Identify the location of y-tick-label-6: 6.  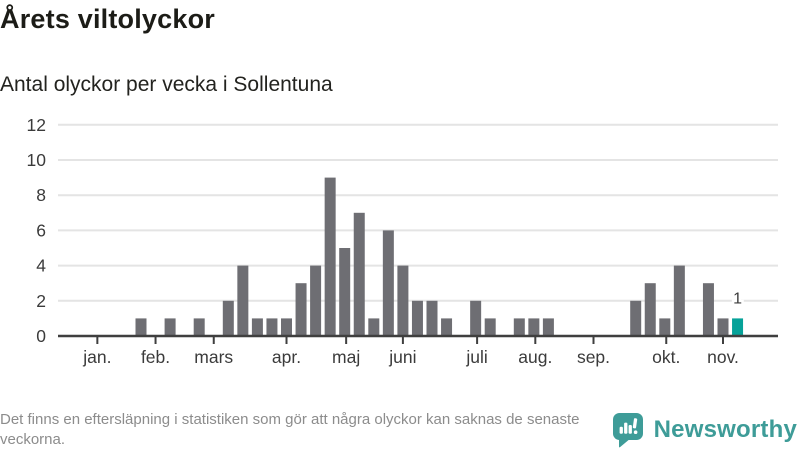
(41, 230).